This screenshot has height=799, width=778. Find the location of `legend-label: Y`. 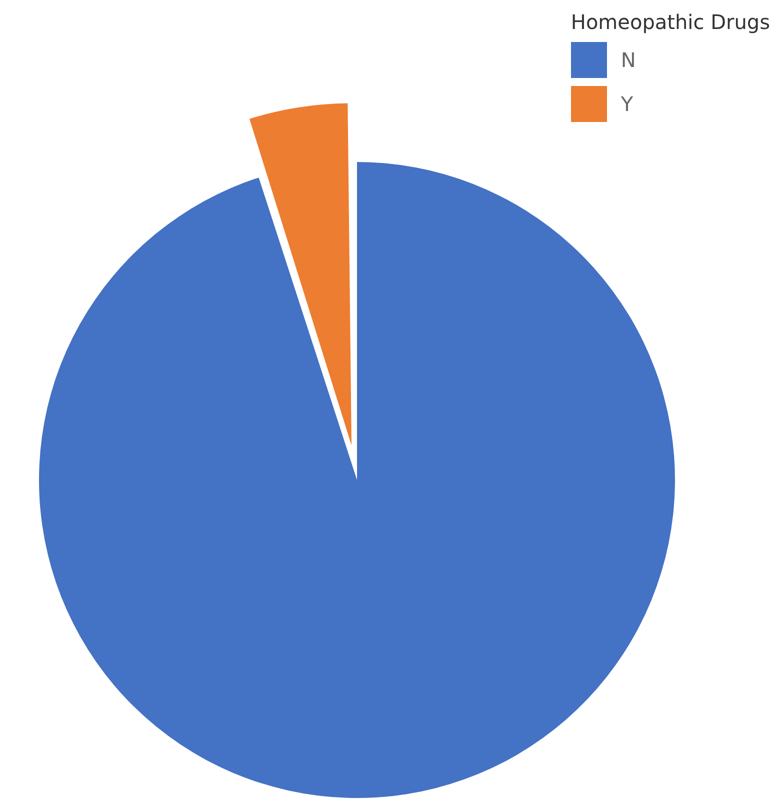

legend-label: Y is located at coordinates (627, 104).